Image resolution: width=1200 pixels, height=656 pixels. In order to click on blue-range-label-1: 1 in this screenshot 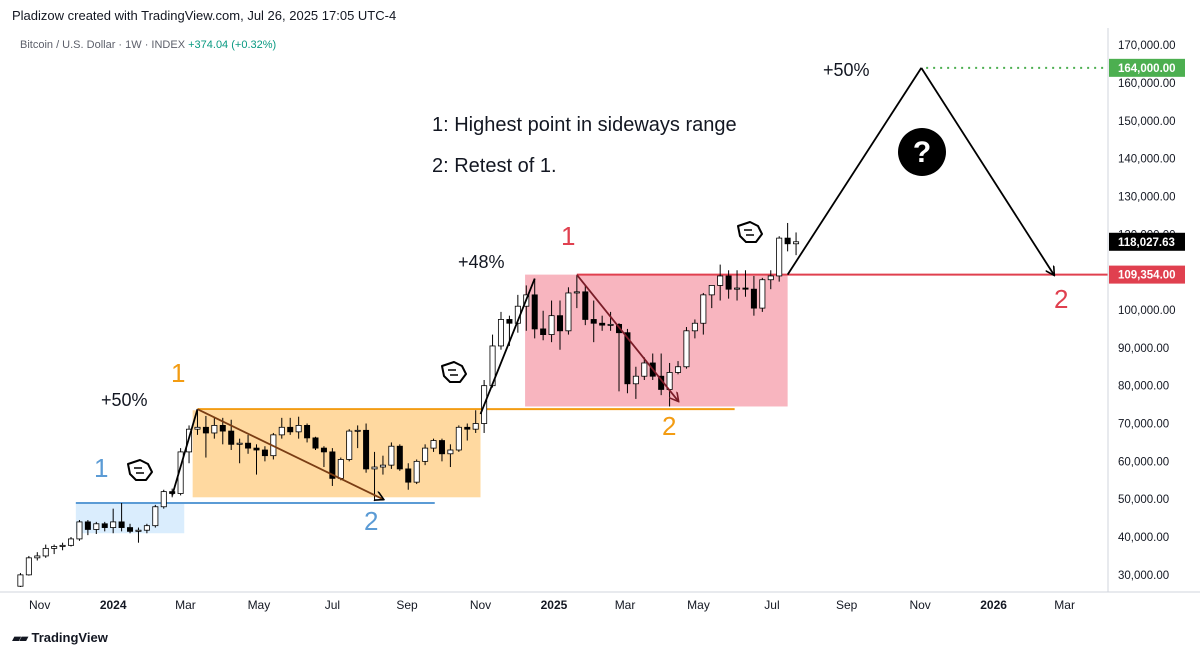, I will do `click(101, 468)`.